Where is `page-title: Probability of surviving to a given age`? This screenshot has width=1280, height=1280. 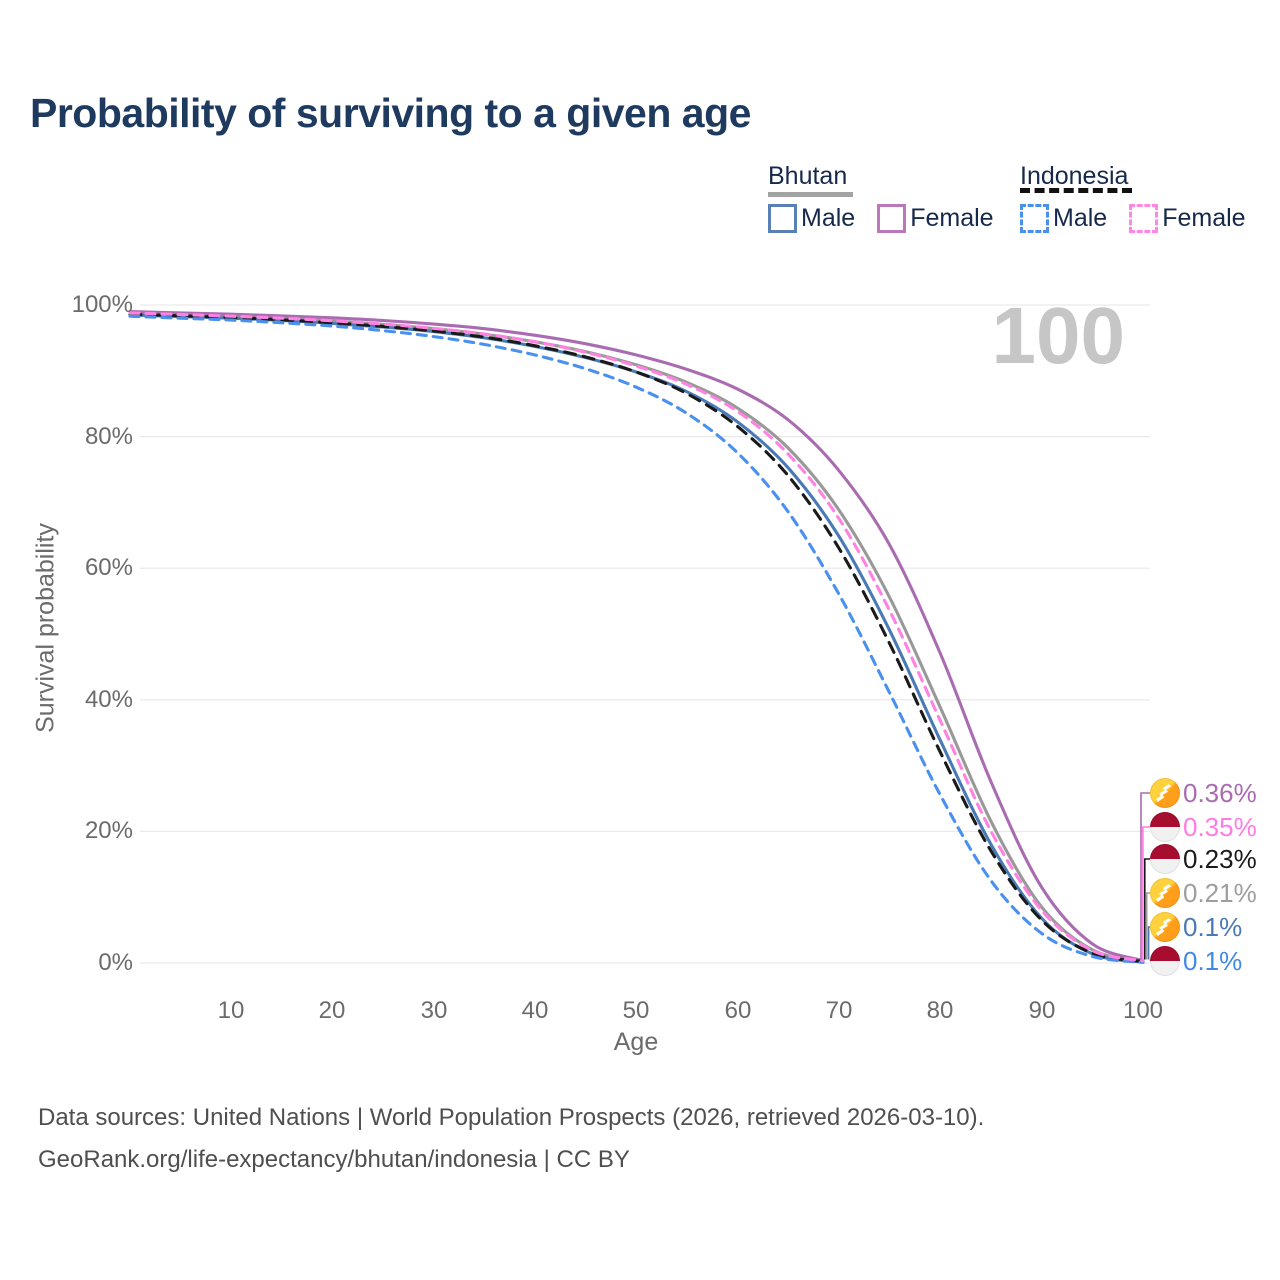
page-title: Probability of surviving to a given age is located at coordinates (390, 113).